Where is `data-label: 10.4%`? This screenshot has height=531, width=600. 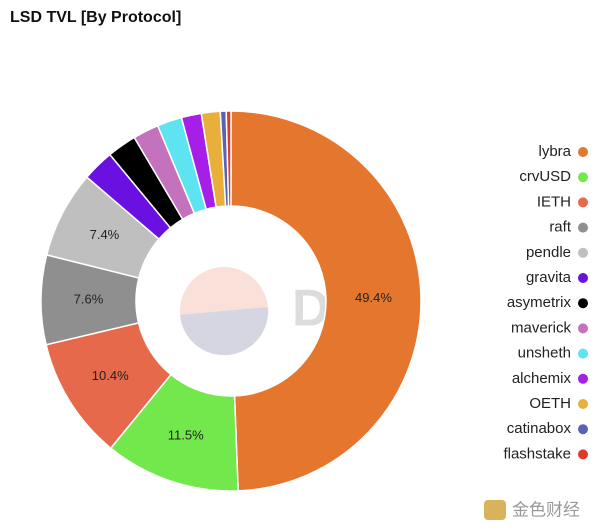
data-label: 10.4% is located at coordinates (110, 375).